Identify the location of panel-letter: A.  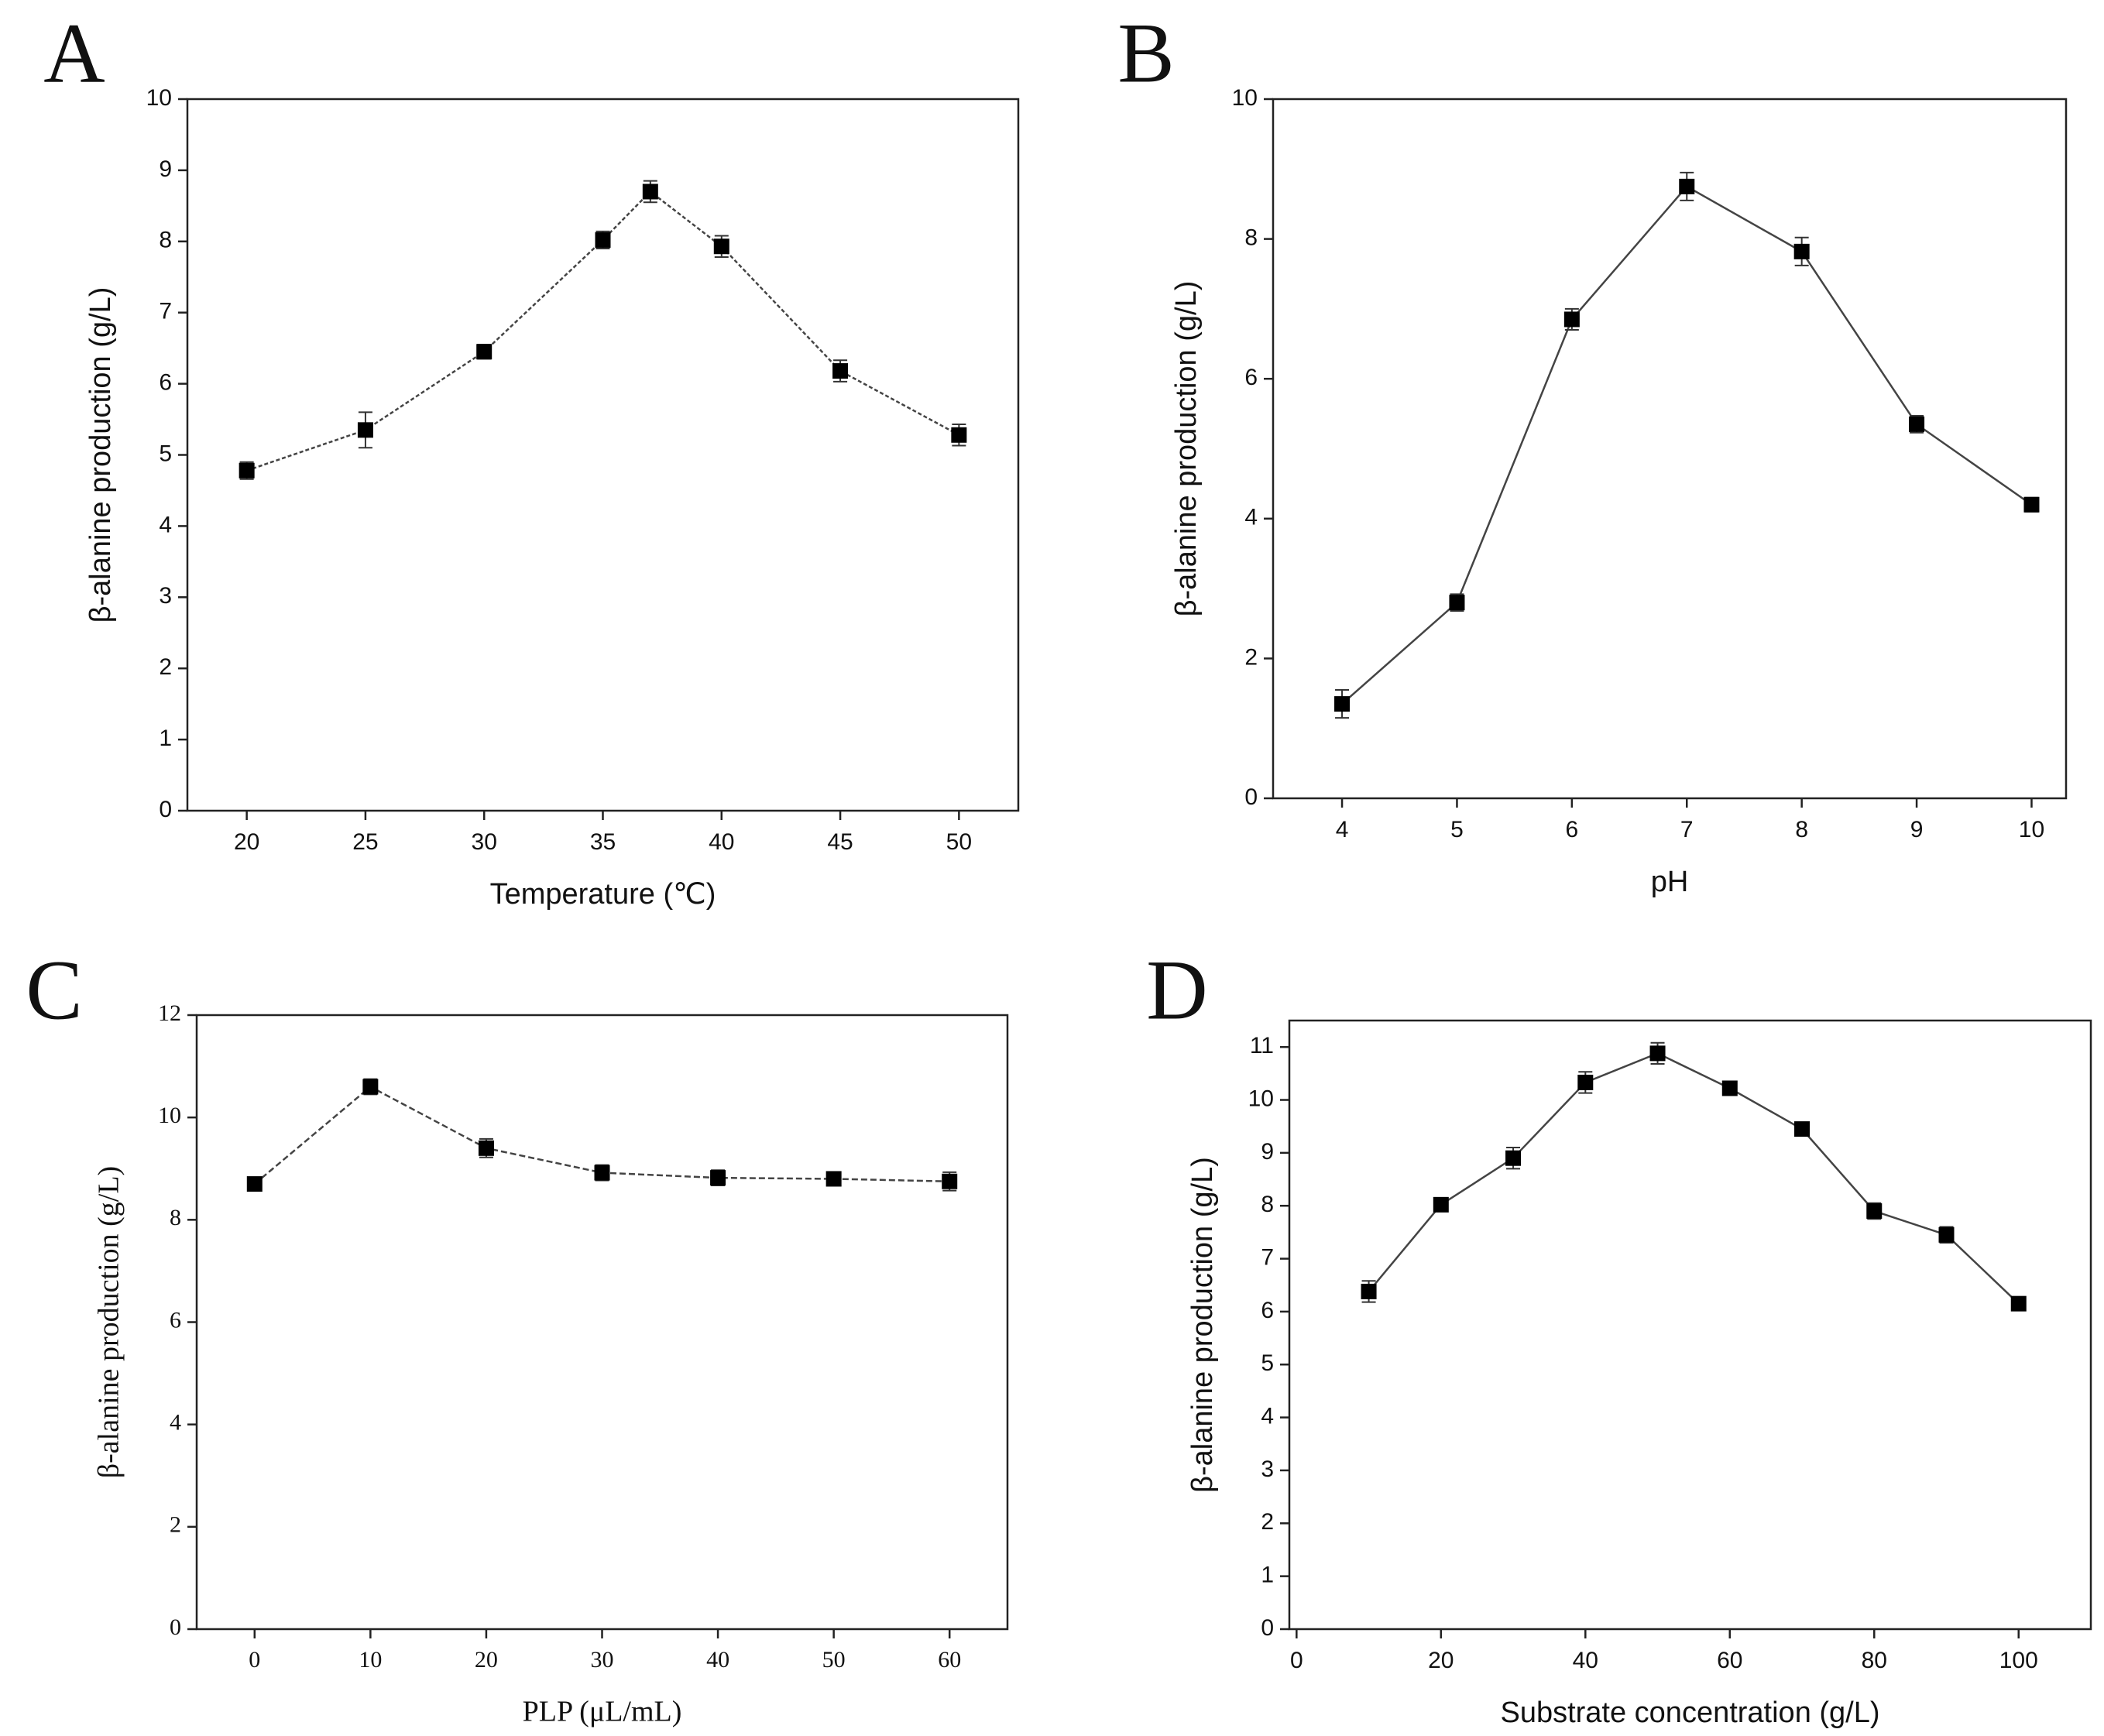
(74, 52).